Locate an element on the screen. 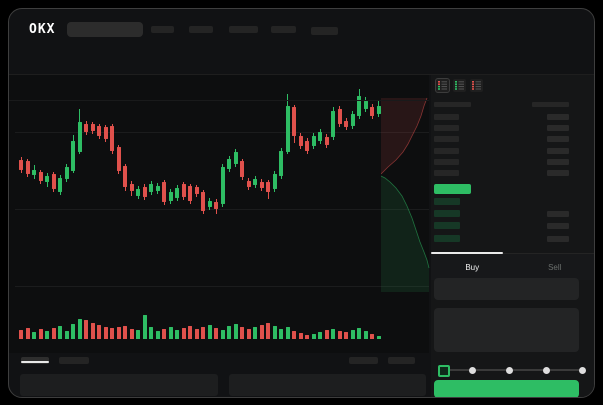 The height and width of the screenshot is (405, 603). bid-amount-placeholder is located at coordinates (558, 226).